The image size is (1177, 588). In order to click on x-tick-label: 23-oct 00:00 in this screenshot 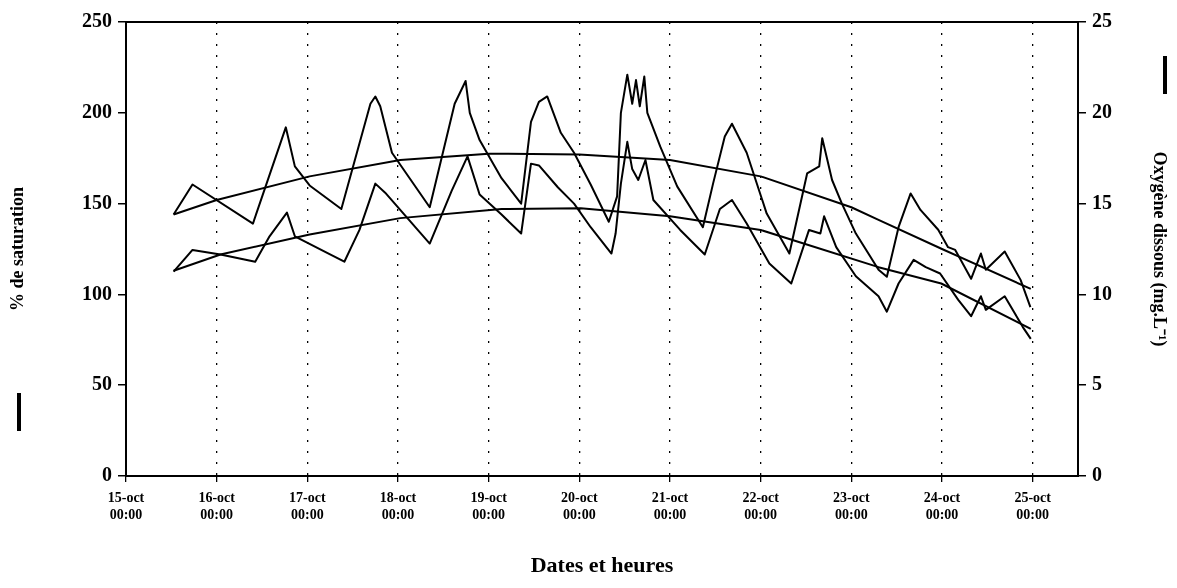, I will do `click(851, 506)`.